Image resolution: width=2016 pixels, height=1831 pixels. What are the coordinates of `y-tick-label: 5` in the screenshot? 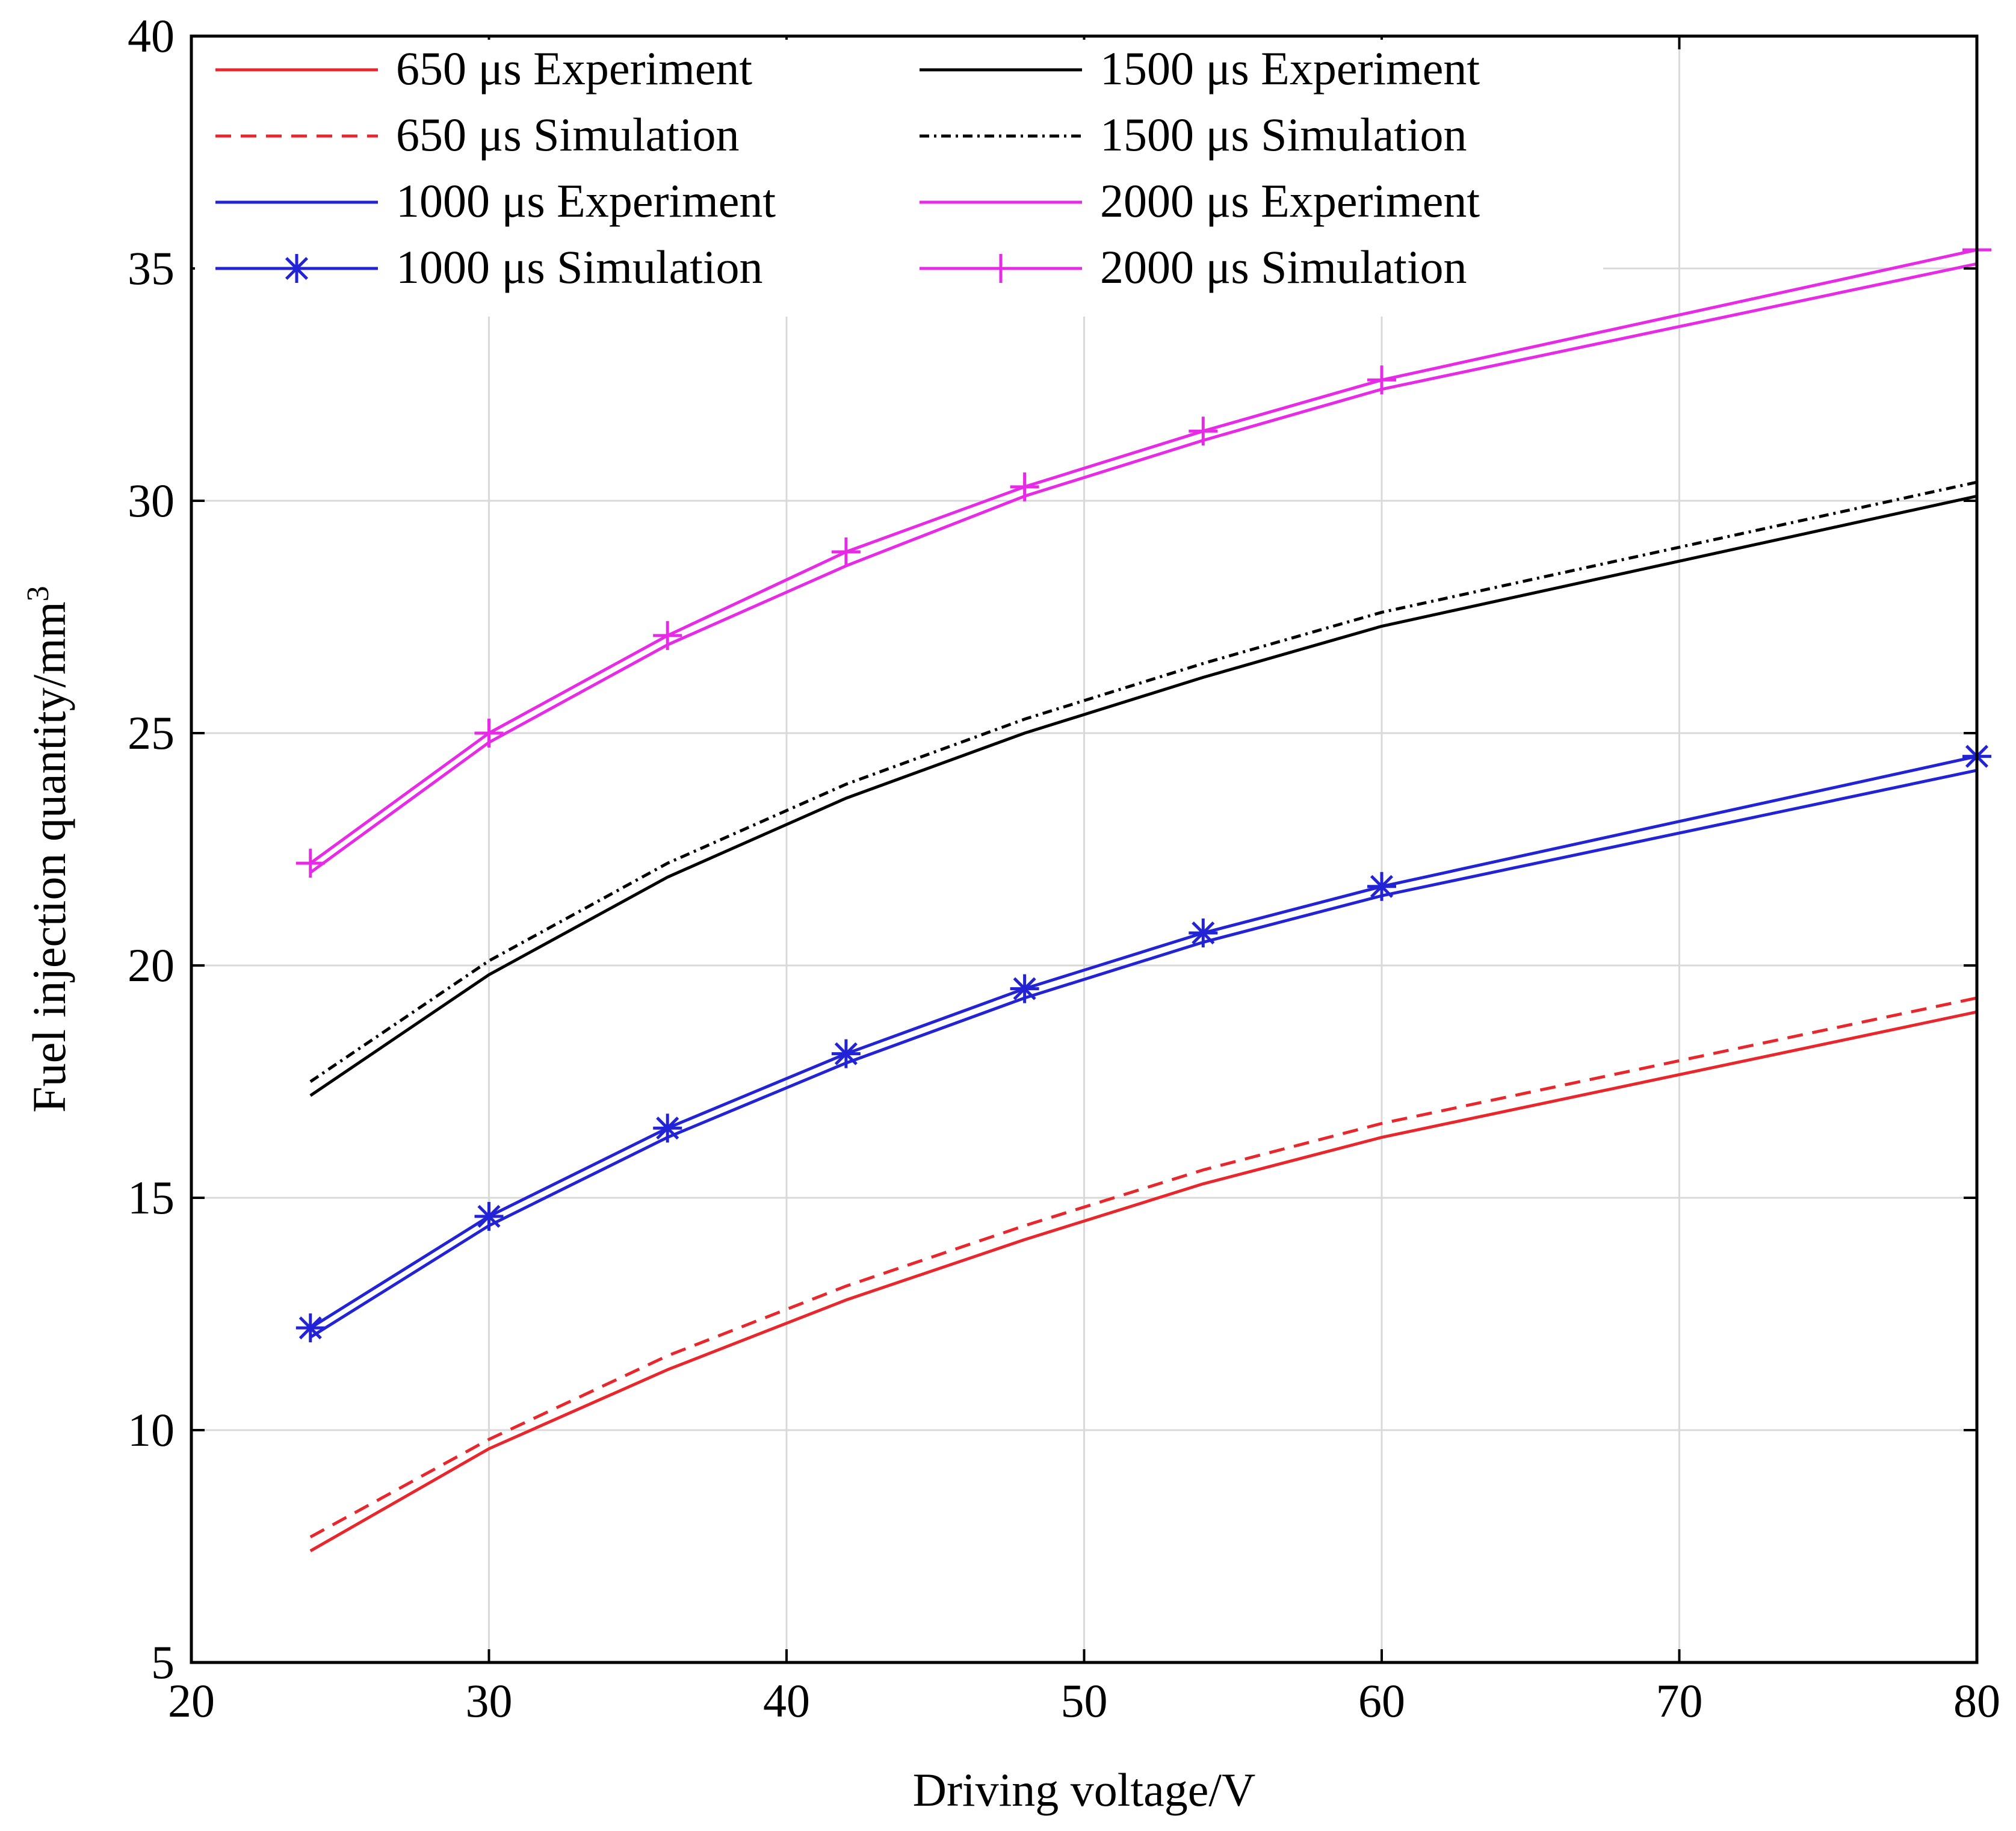 It's located at (163, 1662).